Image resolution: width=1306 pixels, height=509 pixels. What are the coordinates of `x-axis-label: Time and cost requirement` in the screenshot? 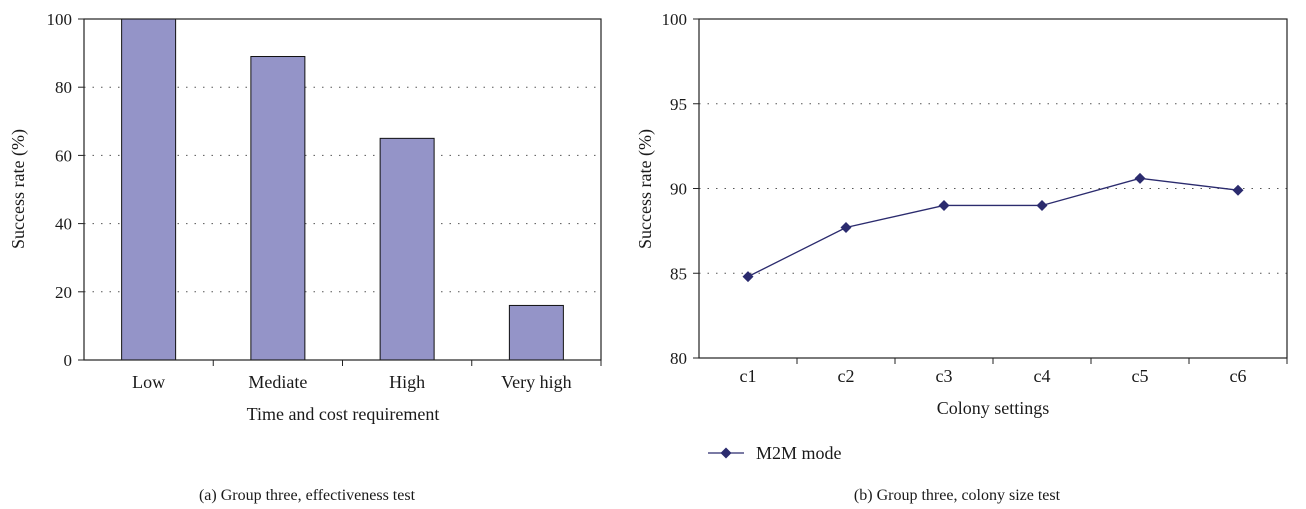 It's located at (343, 414).